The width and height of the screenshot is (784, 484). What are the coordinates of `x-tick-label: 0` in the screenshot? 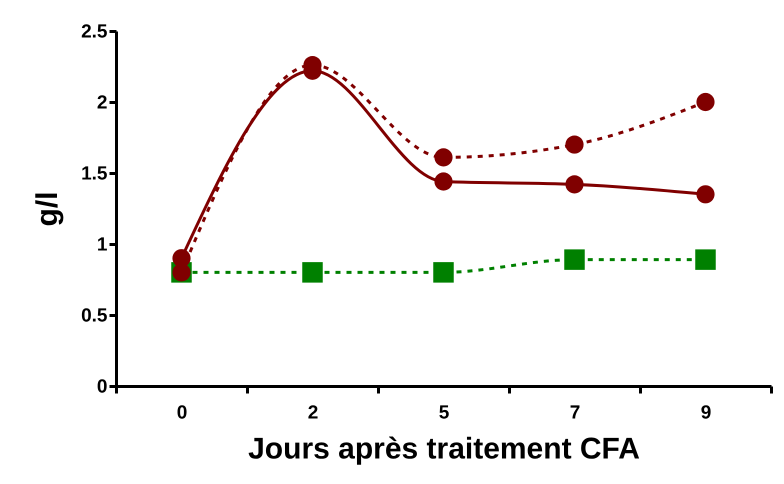 It's located at (182, 413).